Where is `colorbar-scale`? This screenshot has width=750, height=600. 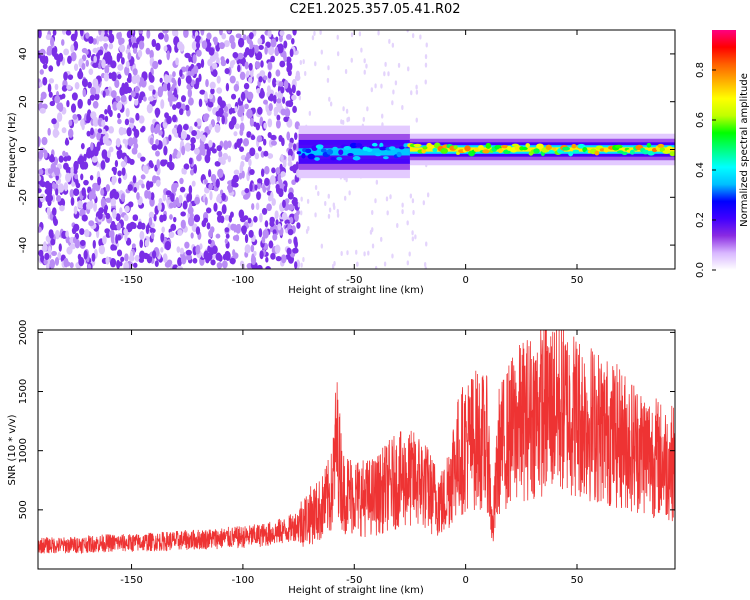
colorbar-scale is located at coordinates (724, 150).